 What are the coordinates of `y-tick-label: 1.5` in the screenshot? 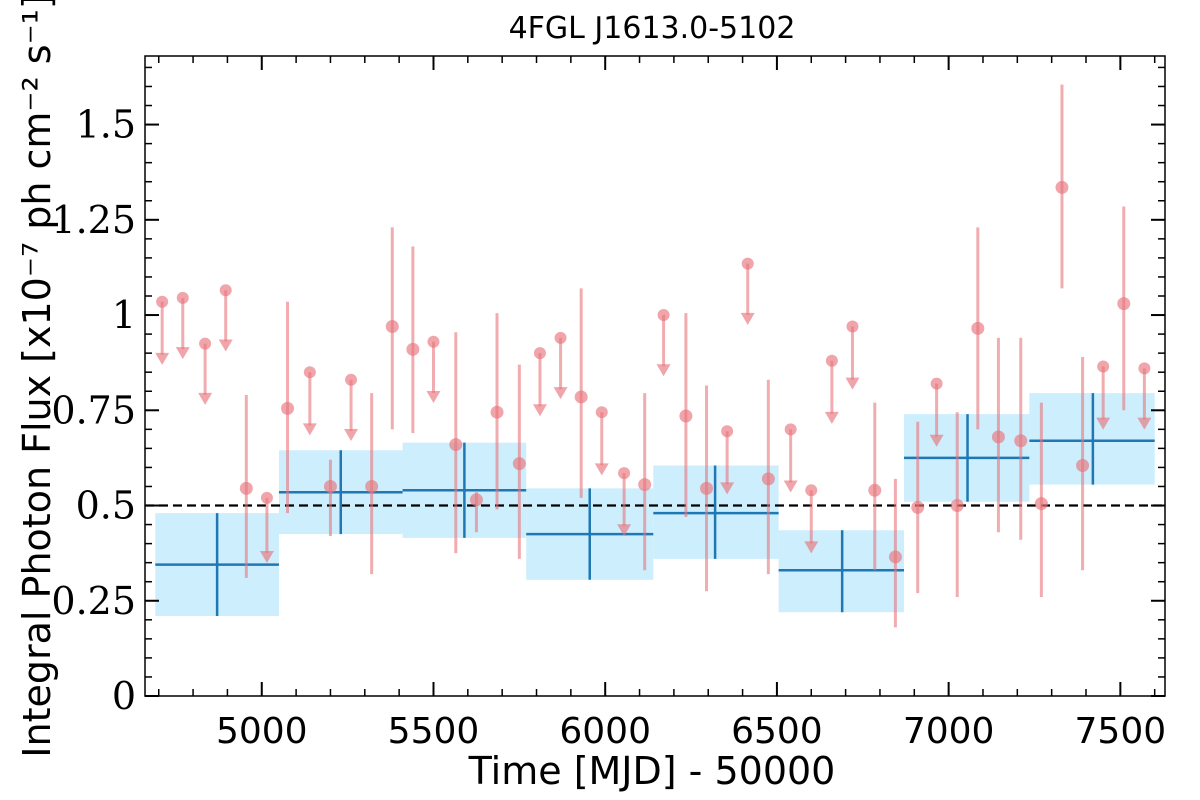 It's located at (106, 125).